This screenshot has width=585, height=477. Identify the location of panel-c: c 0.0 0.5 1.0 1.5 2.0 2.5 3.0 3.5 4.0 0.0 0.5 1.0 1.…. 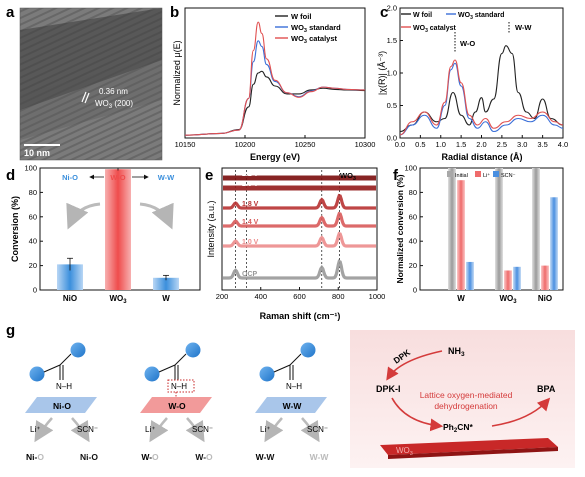
(472, 83).